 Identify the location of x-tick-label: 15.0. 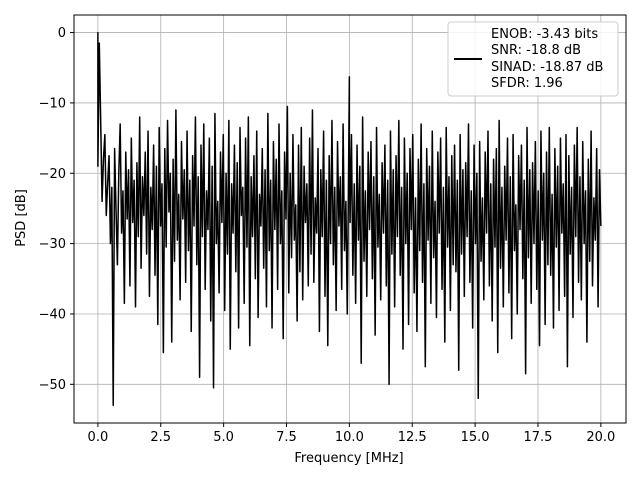
(475, 437).